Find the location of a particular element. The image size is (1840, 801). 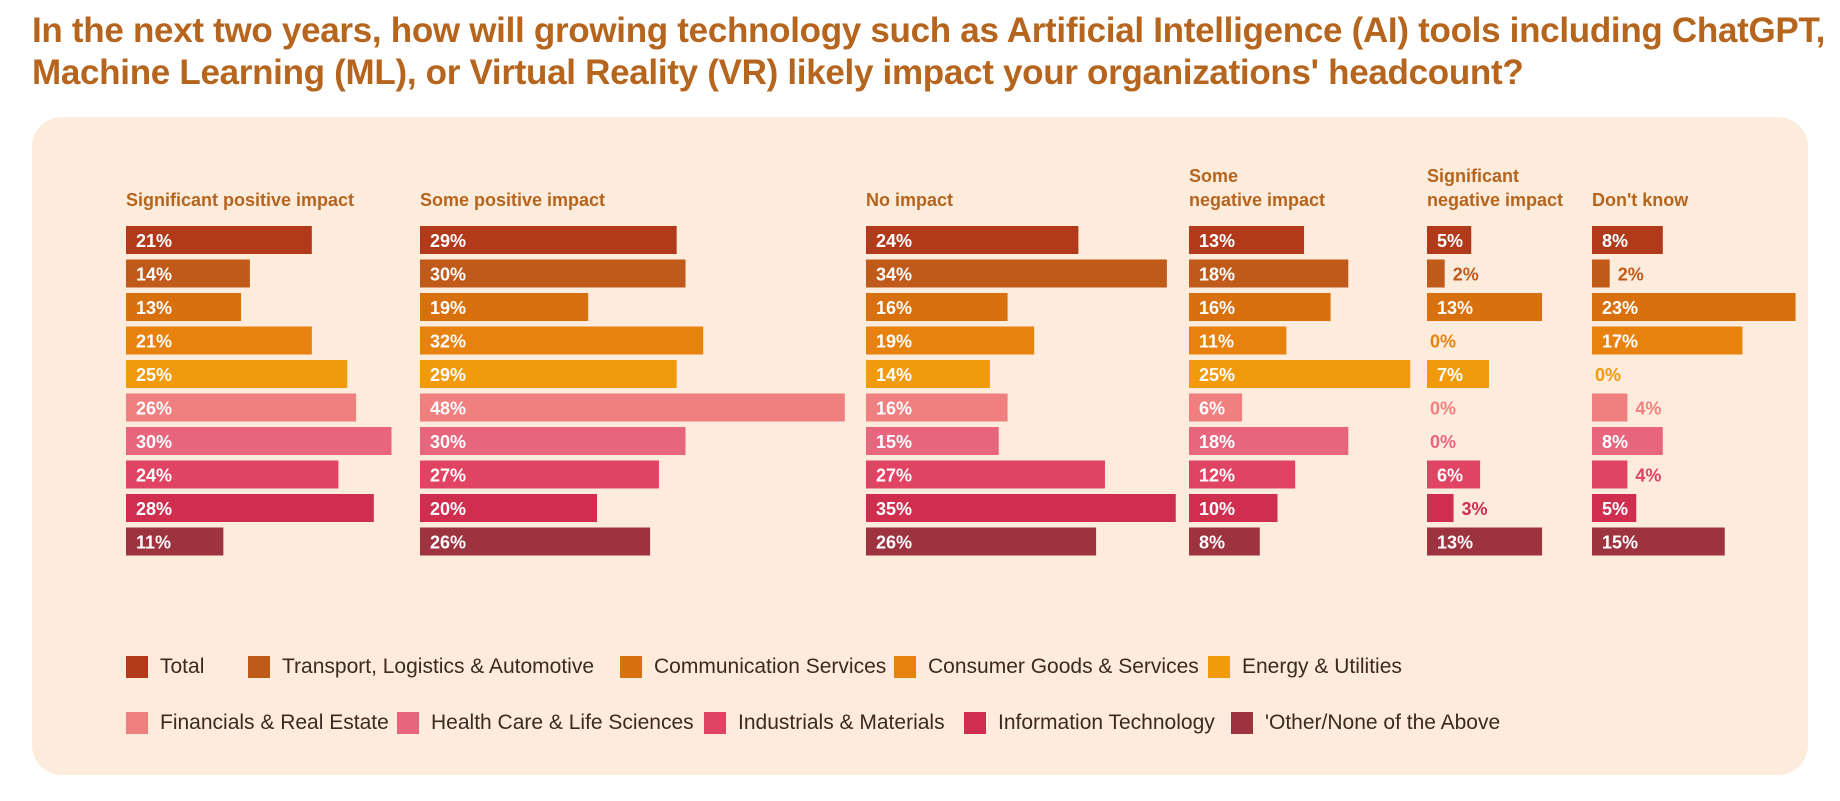

legend-label: Transport, Logistics & Automotive is located at coordinates (438, 666).